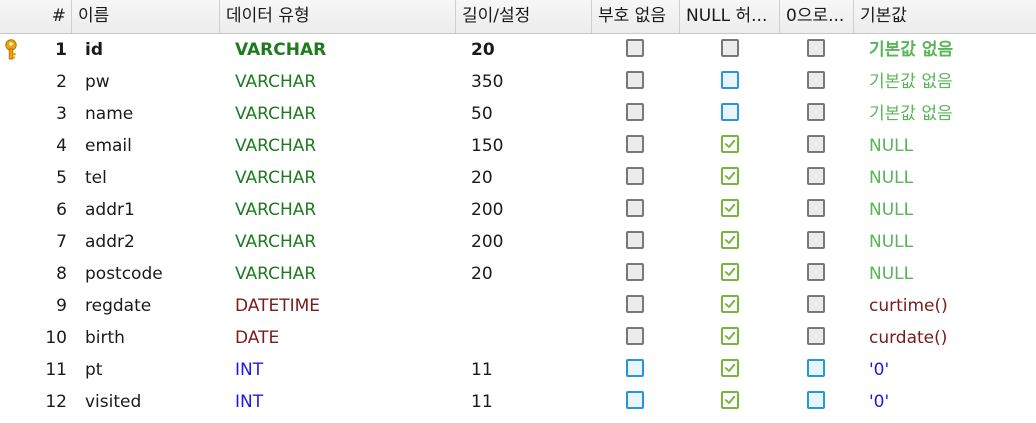 The image size is (1036, 423). What do you see at coordinates (636, 16) in the screenshot?
I see `header-unsigned: 부호 없음` at bounding box center [636, 16].